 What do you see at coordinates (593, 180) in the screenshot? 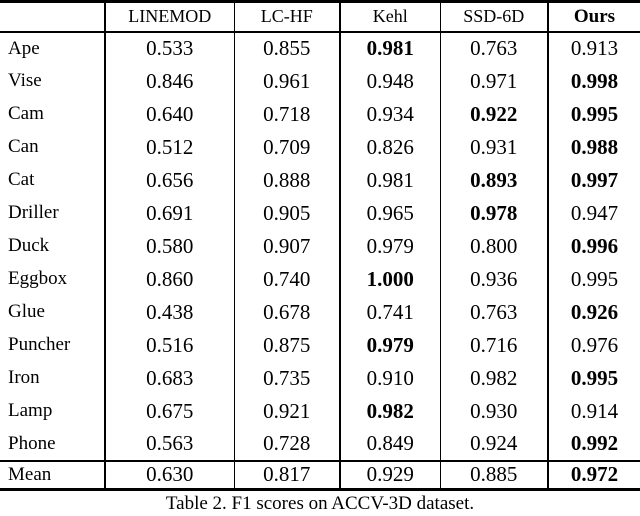
I see `score-cell: 0.997` at bounding box center [593, 180].